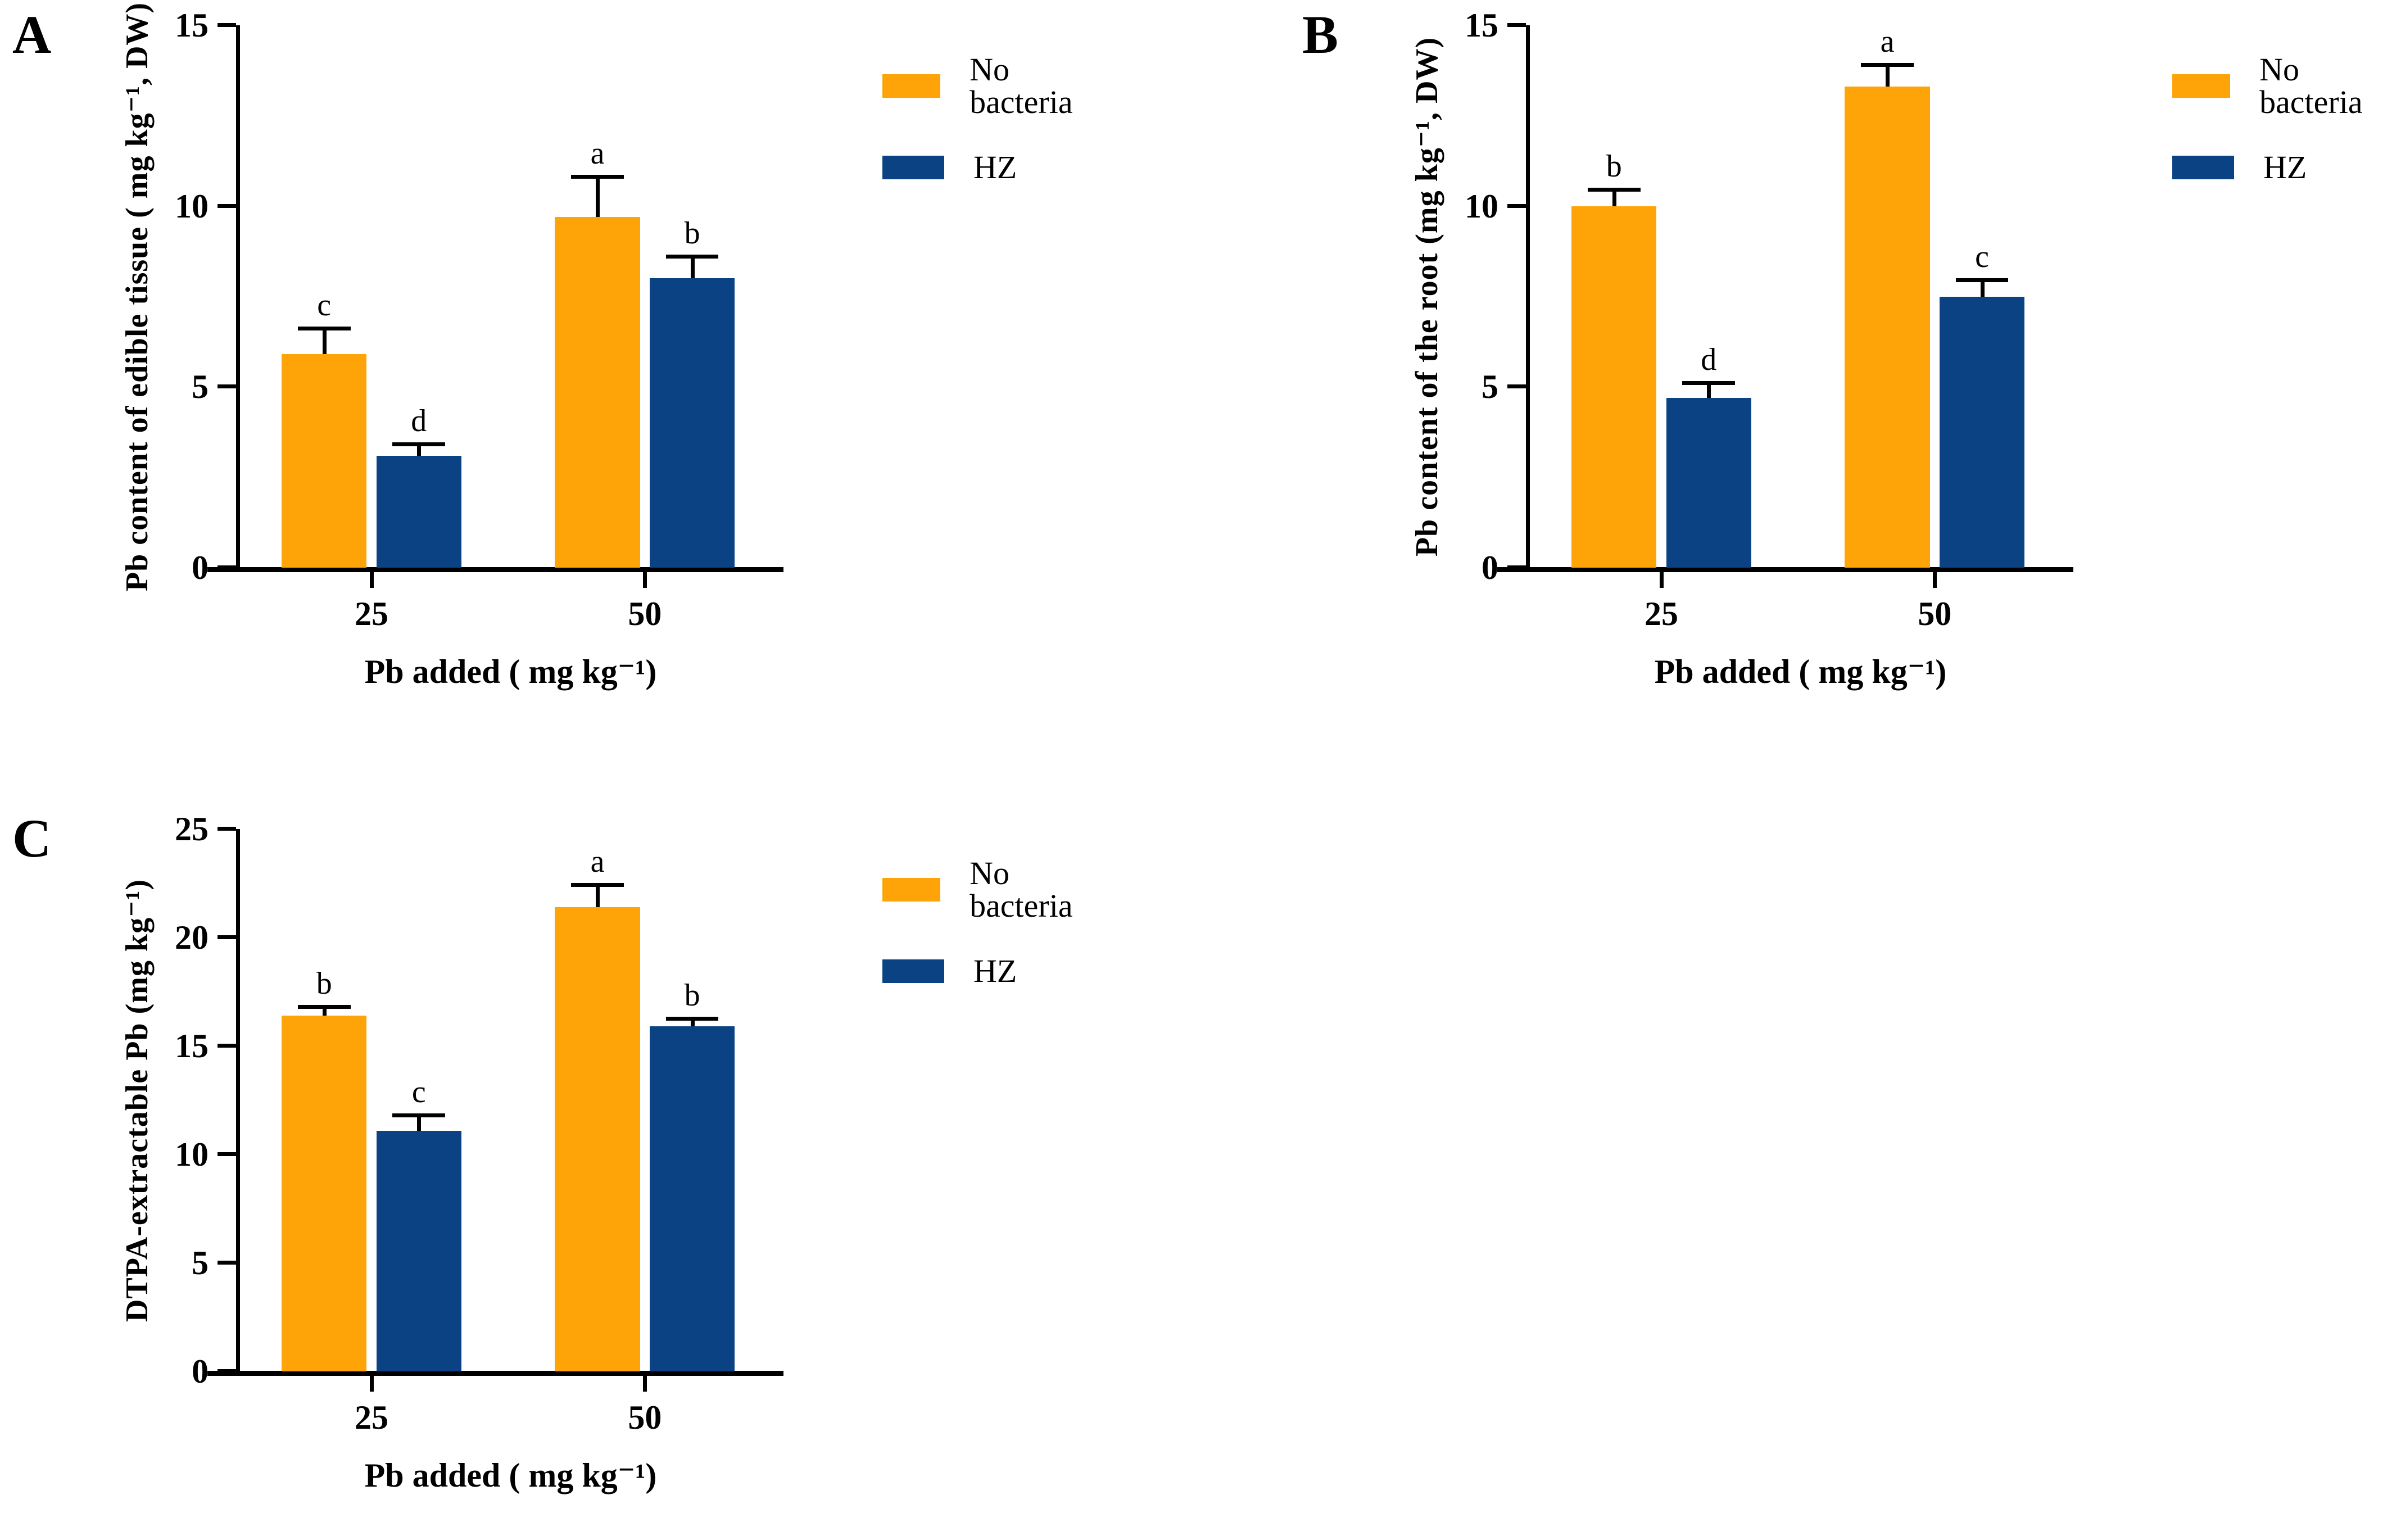 The height and width of the screenshot is (1540, 2401). I want to click on y-axis-label: Pb content of the root (mg kg⁻¹, DW), so click(1427, 296).